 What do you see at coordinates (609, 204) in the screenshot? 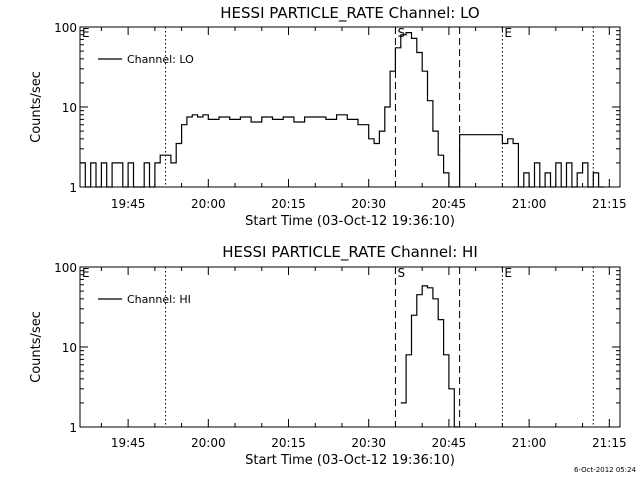
I see `lo-x-tick-label: 21:15` at bounding box center [609, 204].